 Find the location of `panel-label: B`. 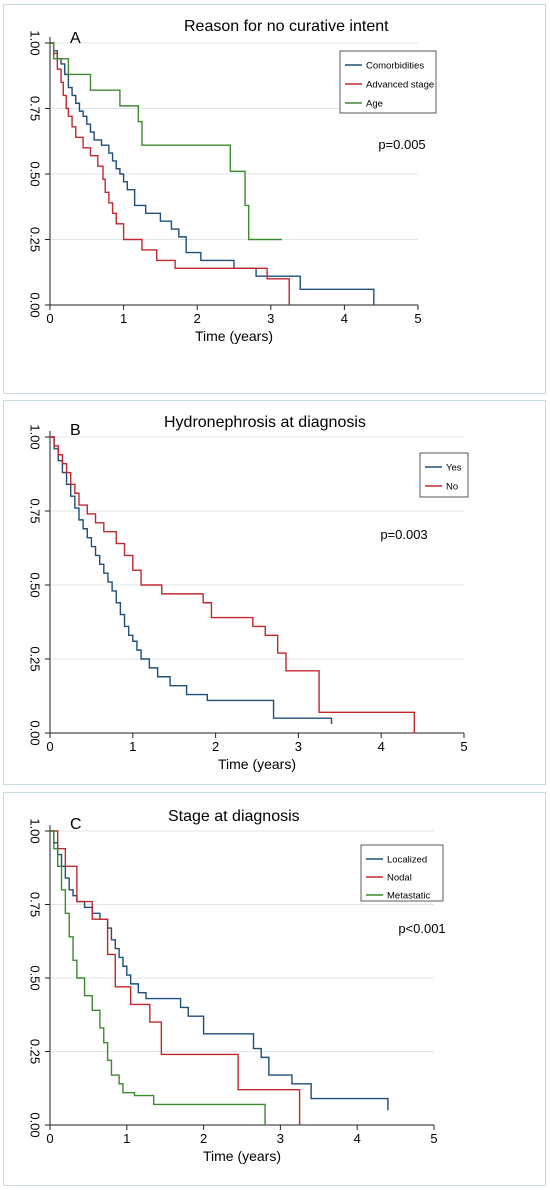

panel-label: B is located at coordinates (75, 430).